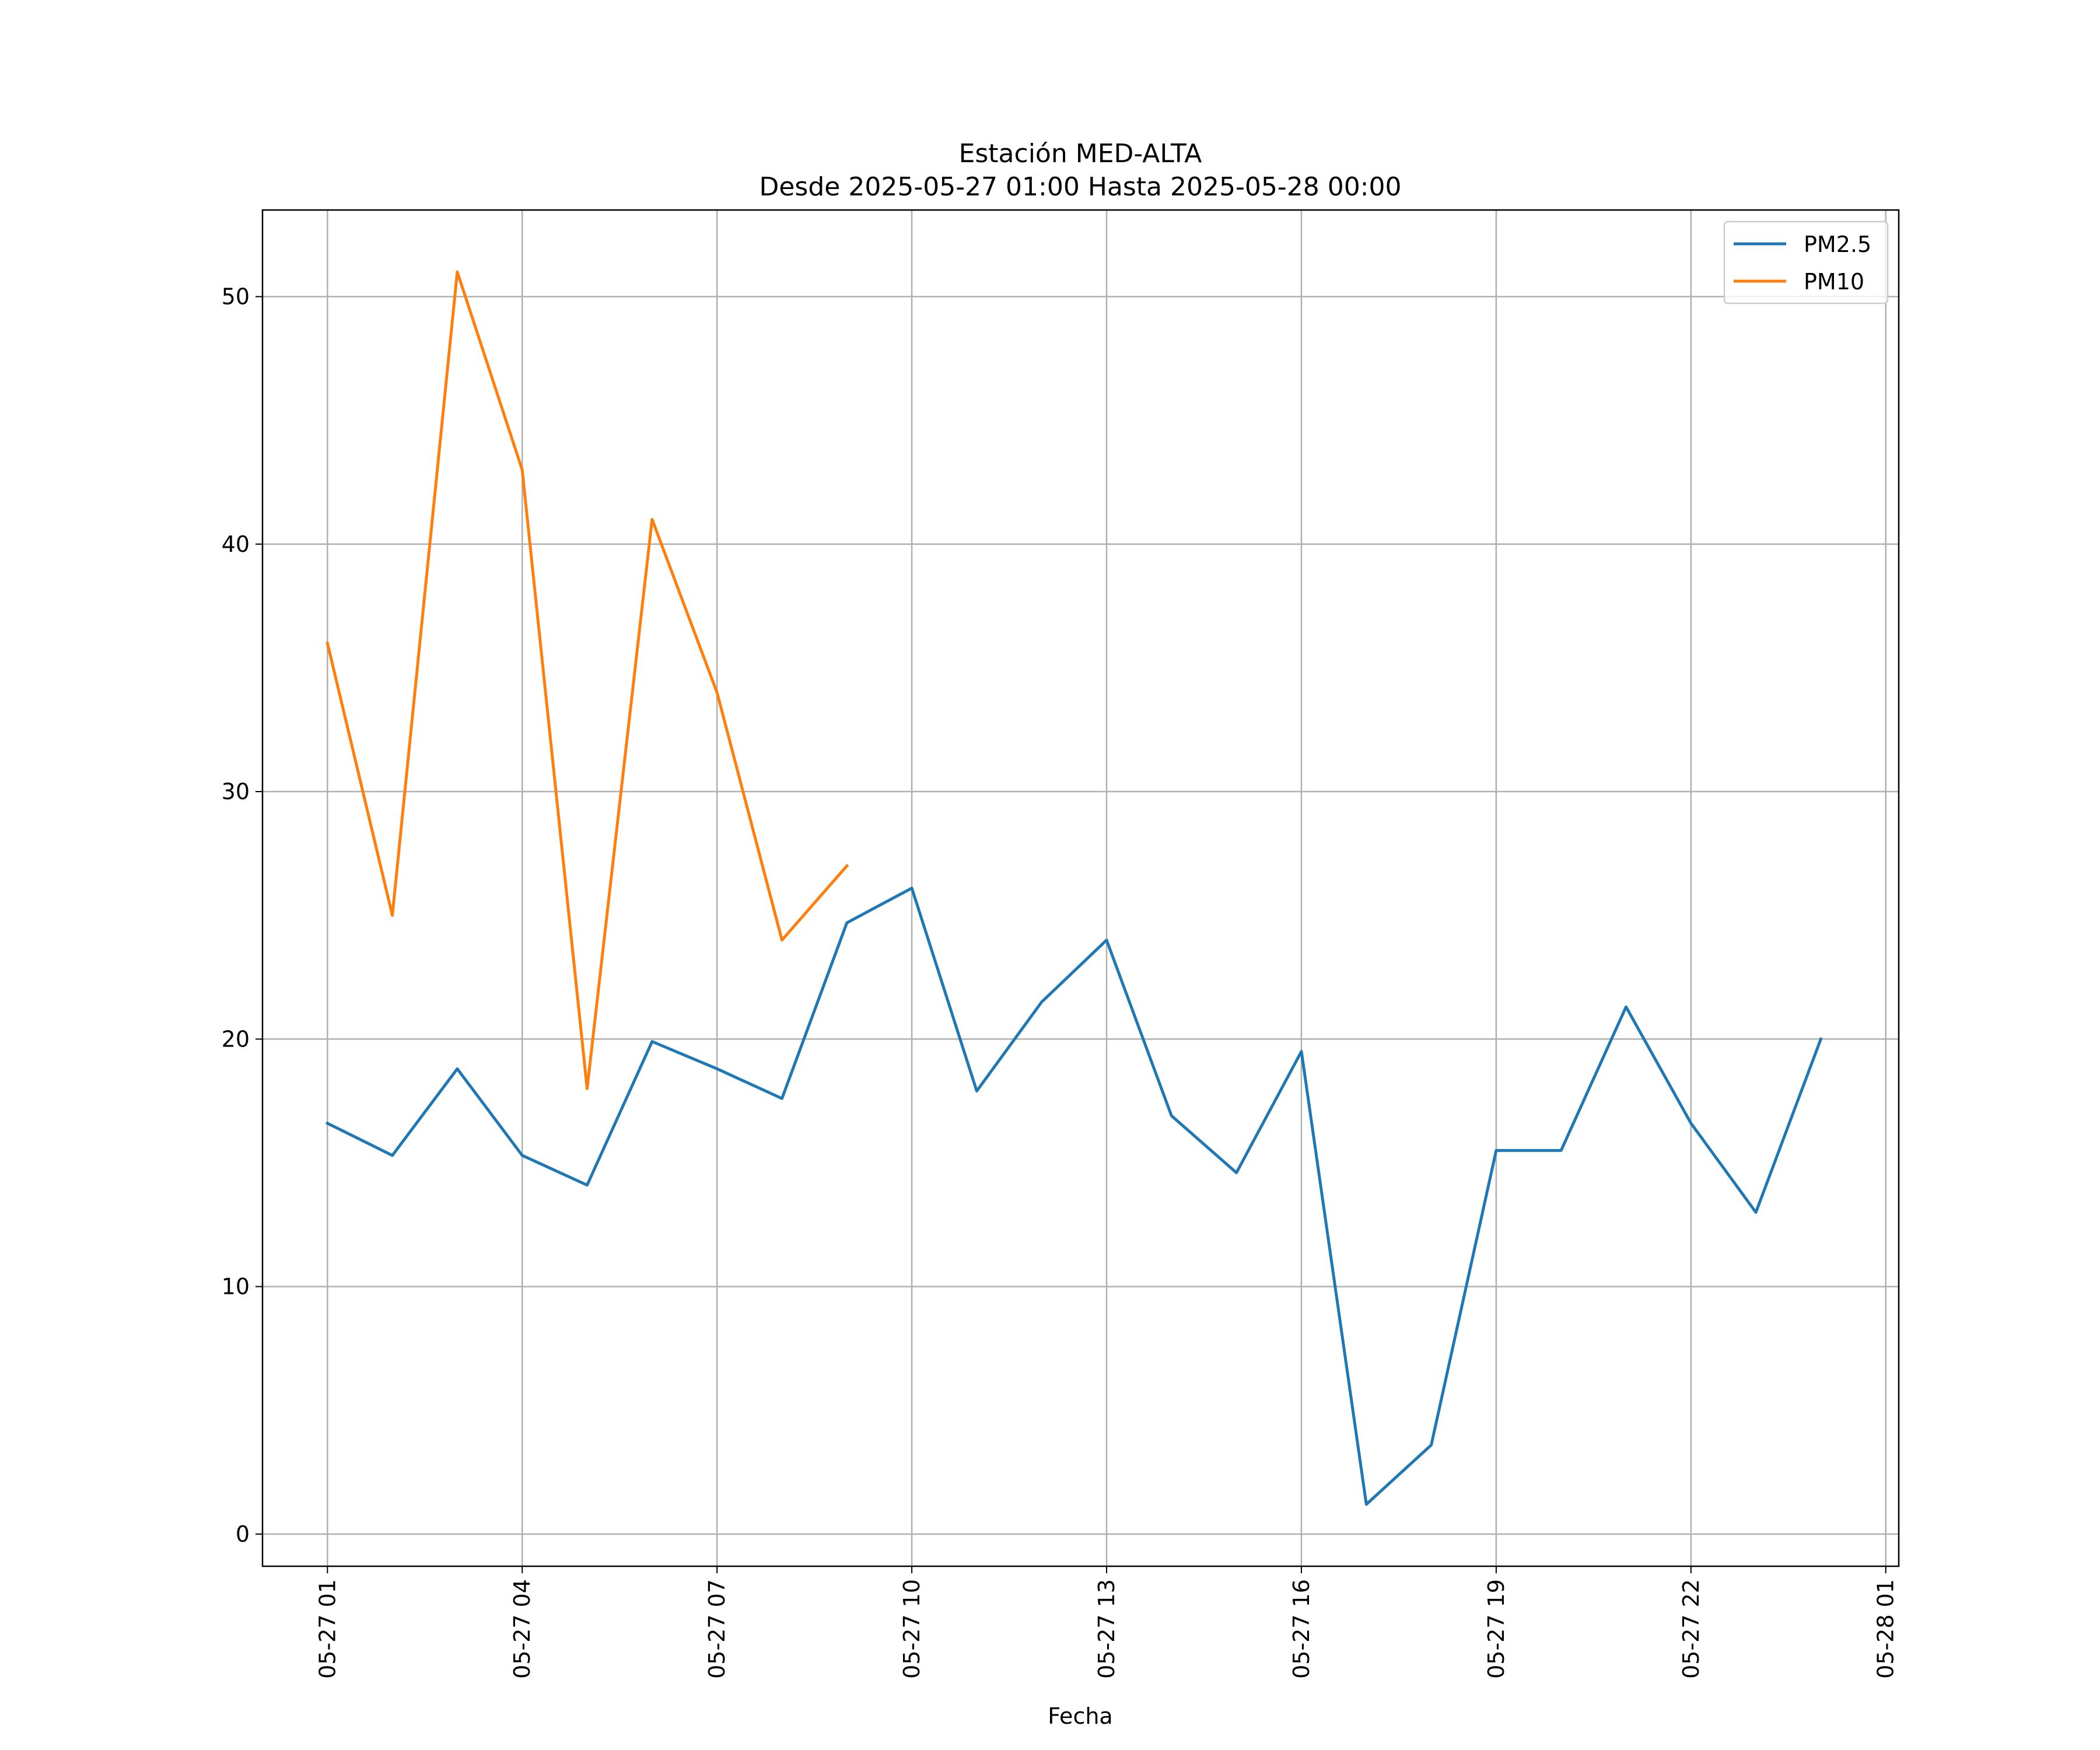  What do you see at coordinates (236, 792) in the screenshot?
I see `y-tick-label: 30` at bounding box center [236, 792].